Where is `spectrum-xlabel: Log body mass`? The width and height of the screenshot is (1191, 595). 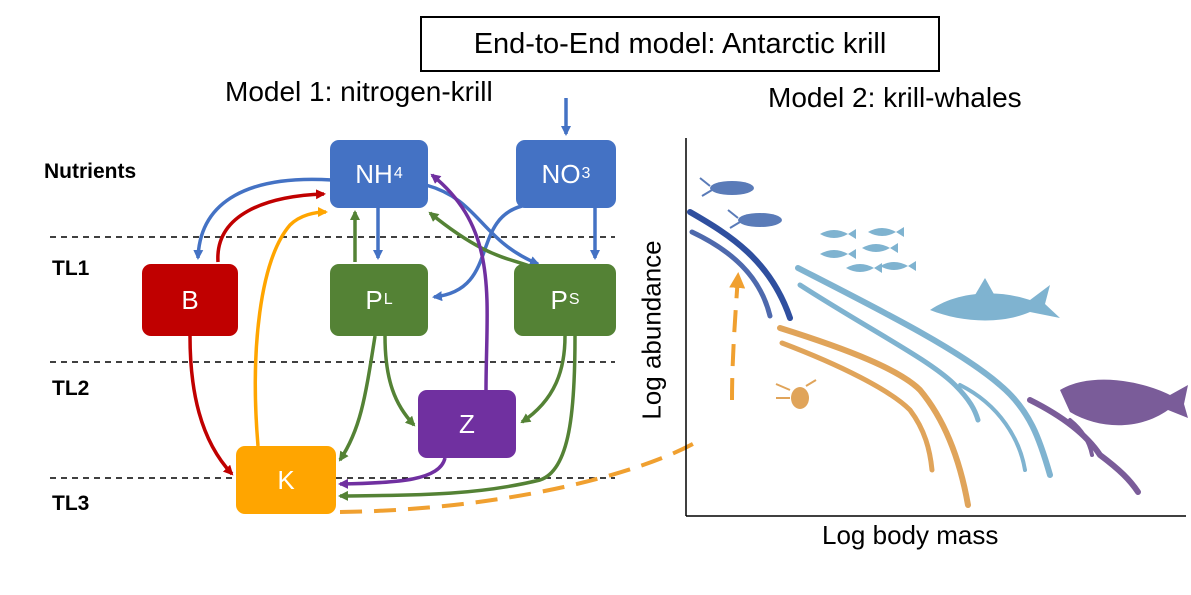
spectrum-xlabel: Log body mass is located at coordinates (910, 535).